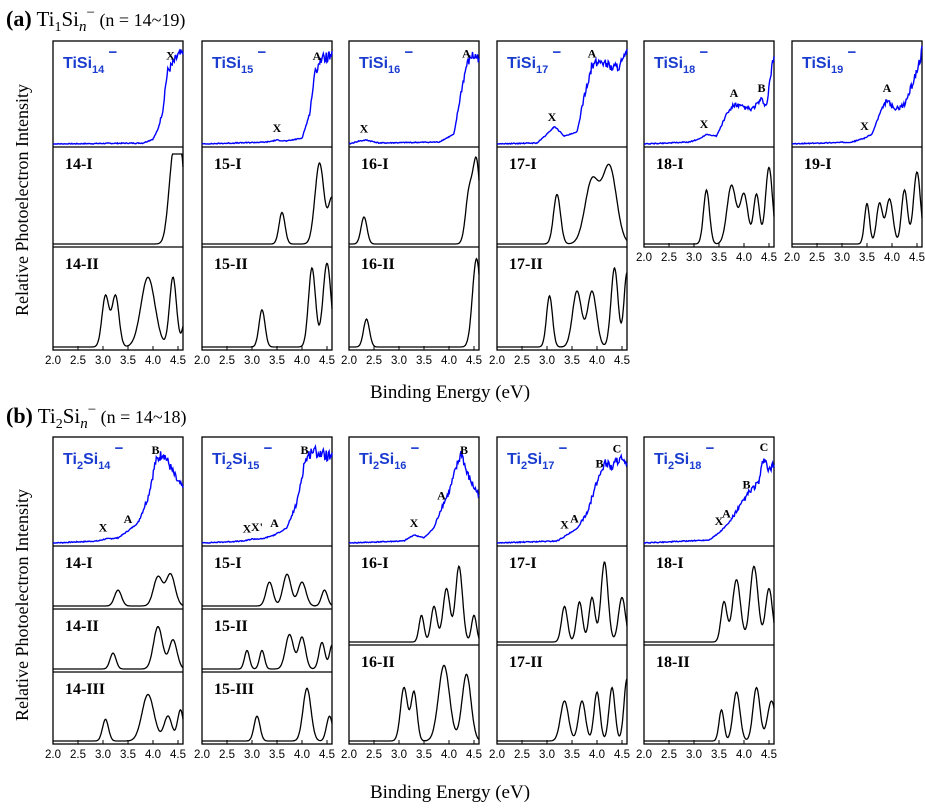 The image size is (925, 812). I want to click on panel-b-title: (b) Ti2Sin− (n = 14~18), so click(96, 417).